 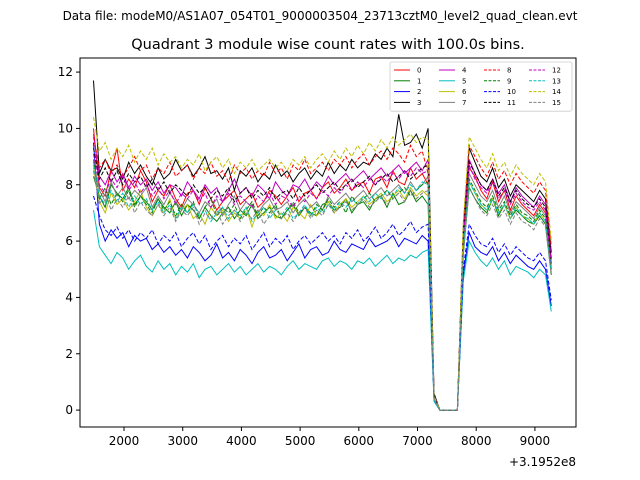 What do you see at coordinates (69, 354) in the screenshot?
I see `y-tick-label: 2` at bounding box center [69, 354].